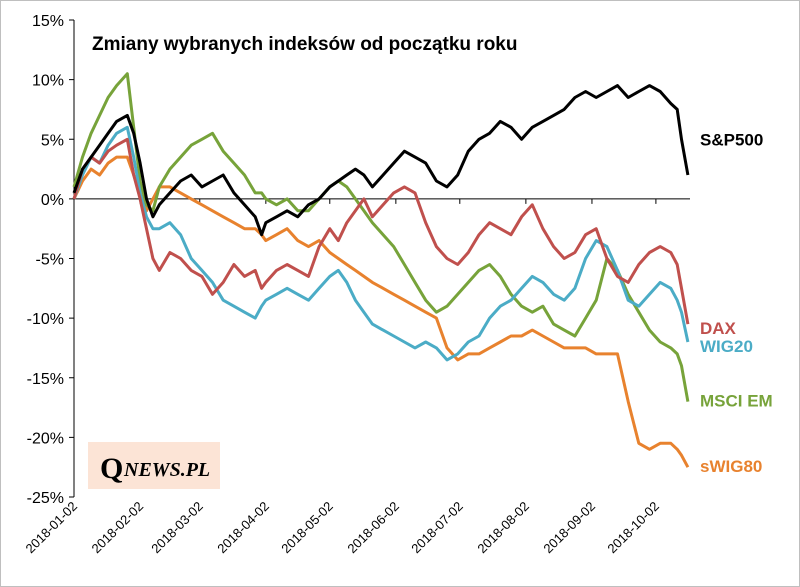  I want to click on series-label-swig80: sWIG80, so click(731, 466).